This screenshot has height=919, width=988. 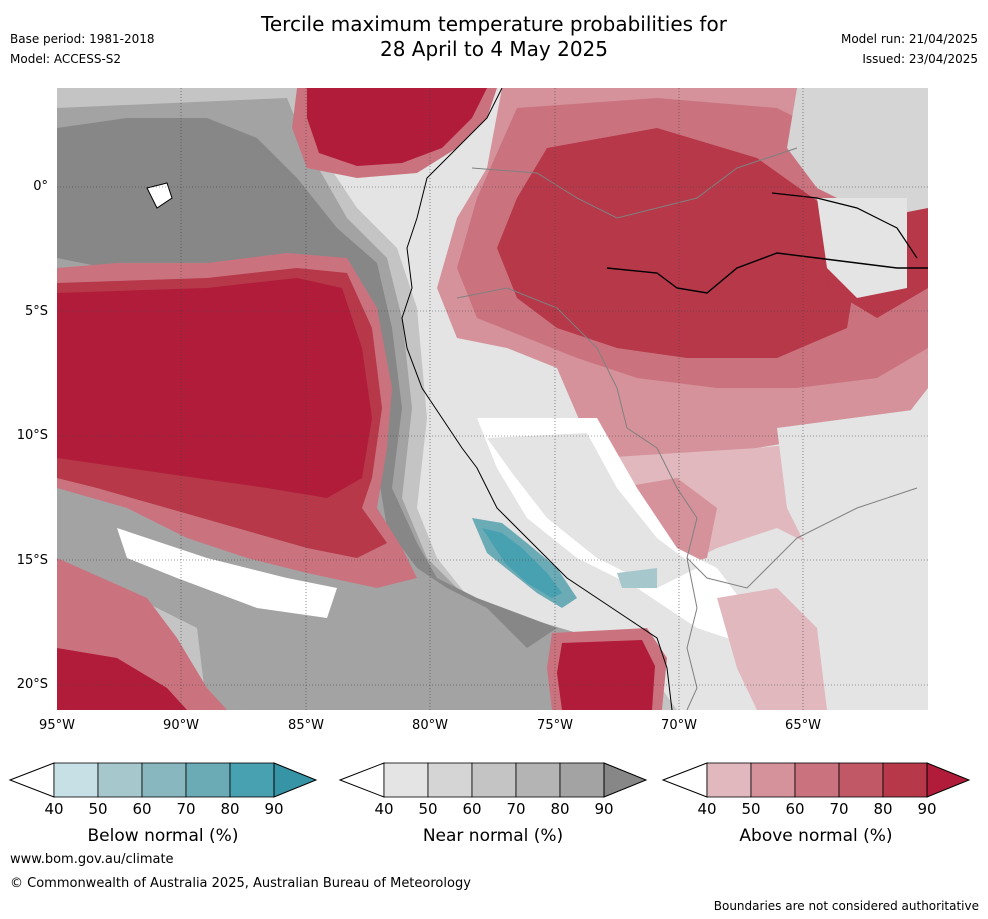 I want to click on colorbar-near-tick-40: 40, so click(x=384, y=809).